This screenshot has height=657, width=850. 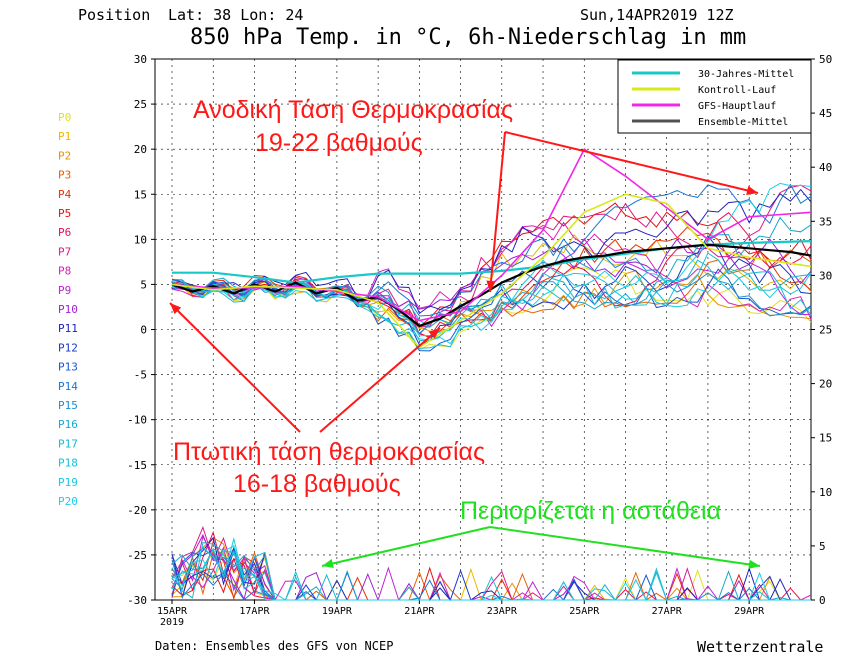 I want to click on annotation-fall-line2: 16-18 βαθμούς, so click(x=317, y=484).